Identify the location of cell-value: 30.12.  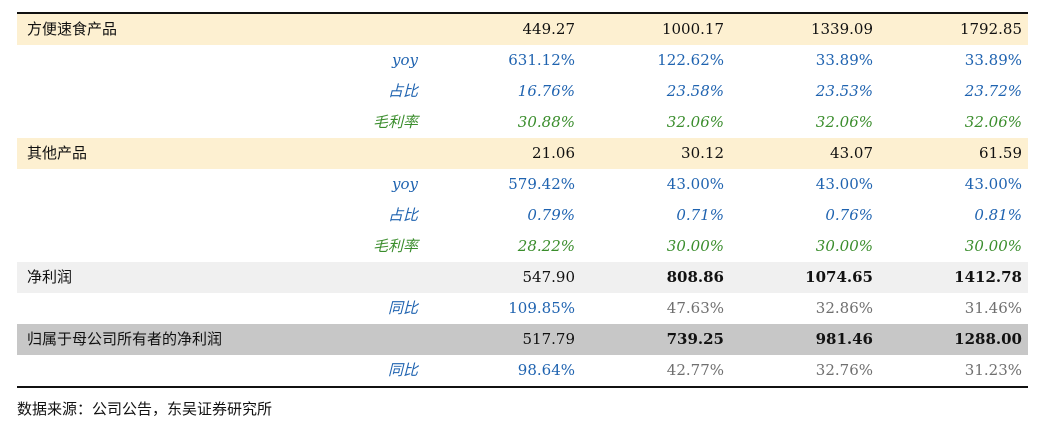
(655, 153).